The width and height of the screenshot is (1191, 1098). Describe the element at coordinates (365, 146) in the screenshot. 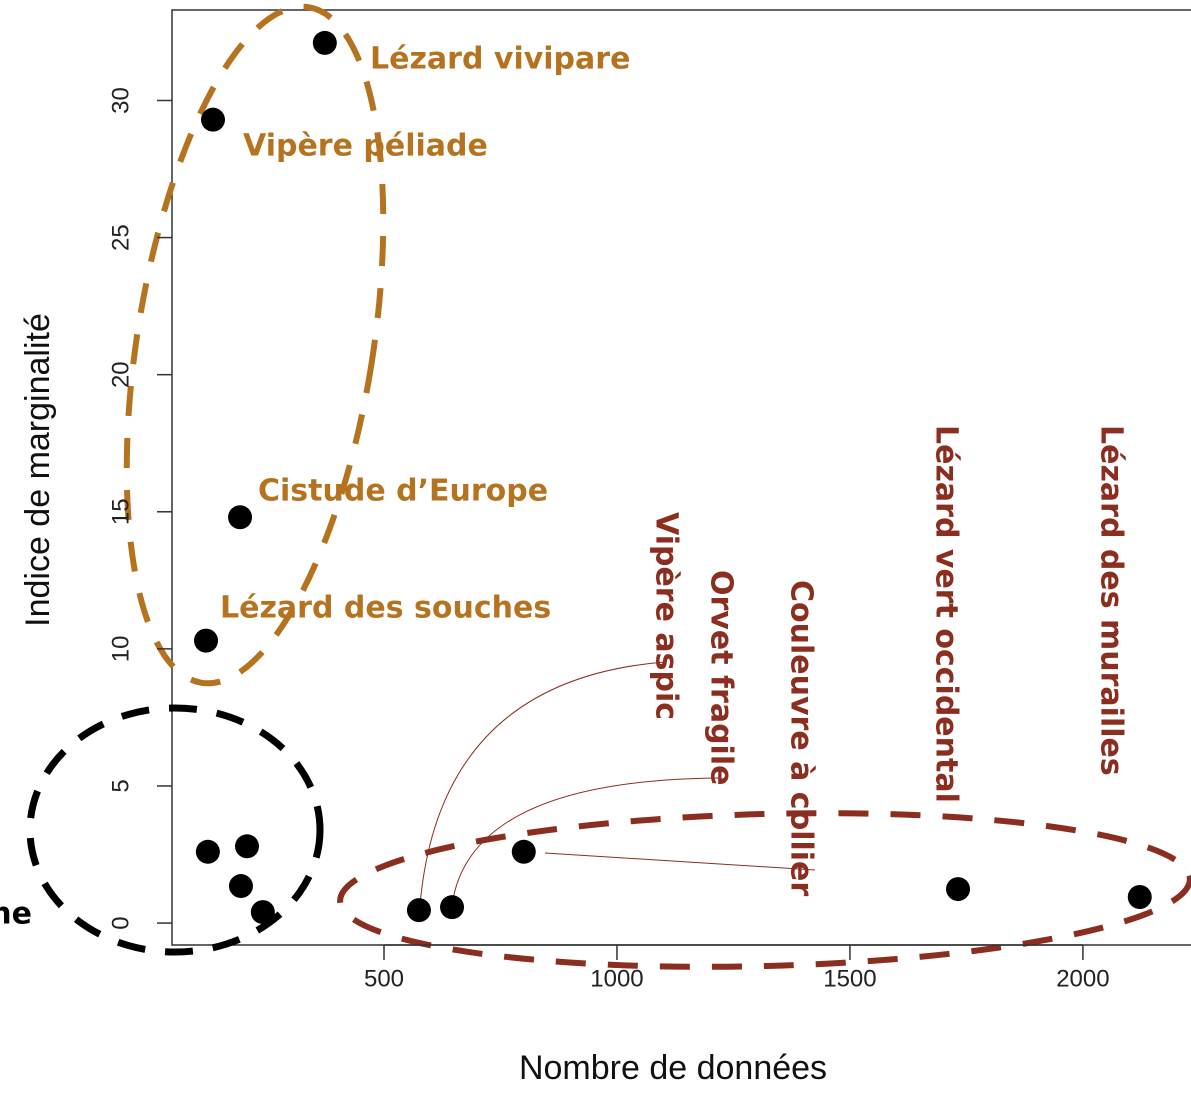

I see `point-label: Vipère péliade` at that location.